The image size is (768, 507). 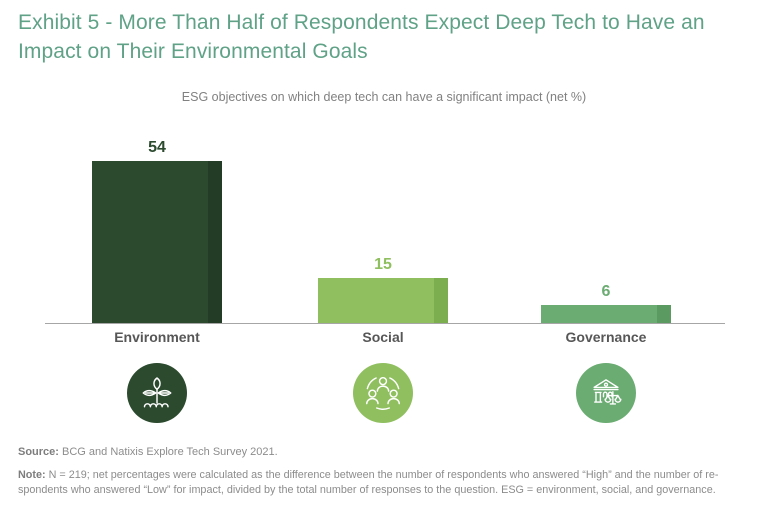 What do you see at coordinates (606, 393) in the screenshot?
I see `bank-scales-icon` at bounding box center [606, 393].